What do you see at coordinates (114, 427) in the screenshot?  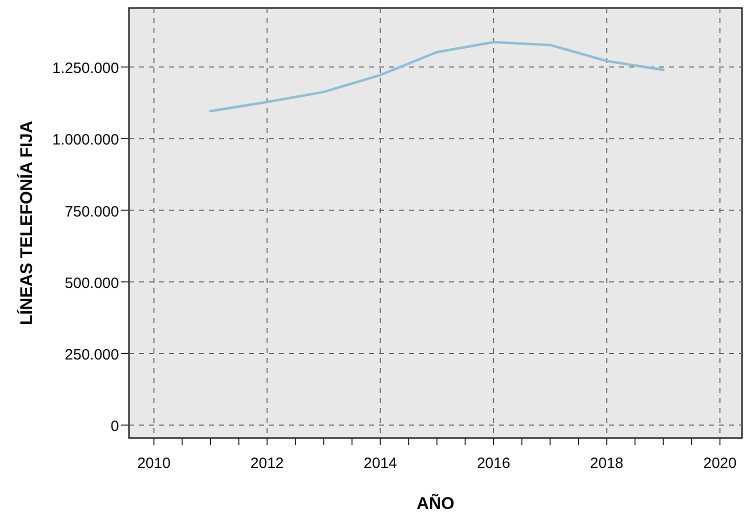 I see `y-tick-label: 0` at bounding box center [114, 427].